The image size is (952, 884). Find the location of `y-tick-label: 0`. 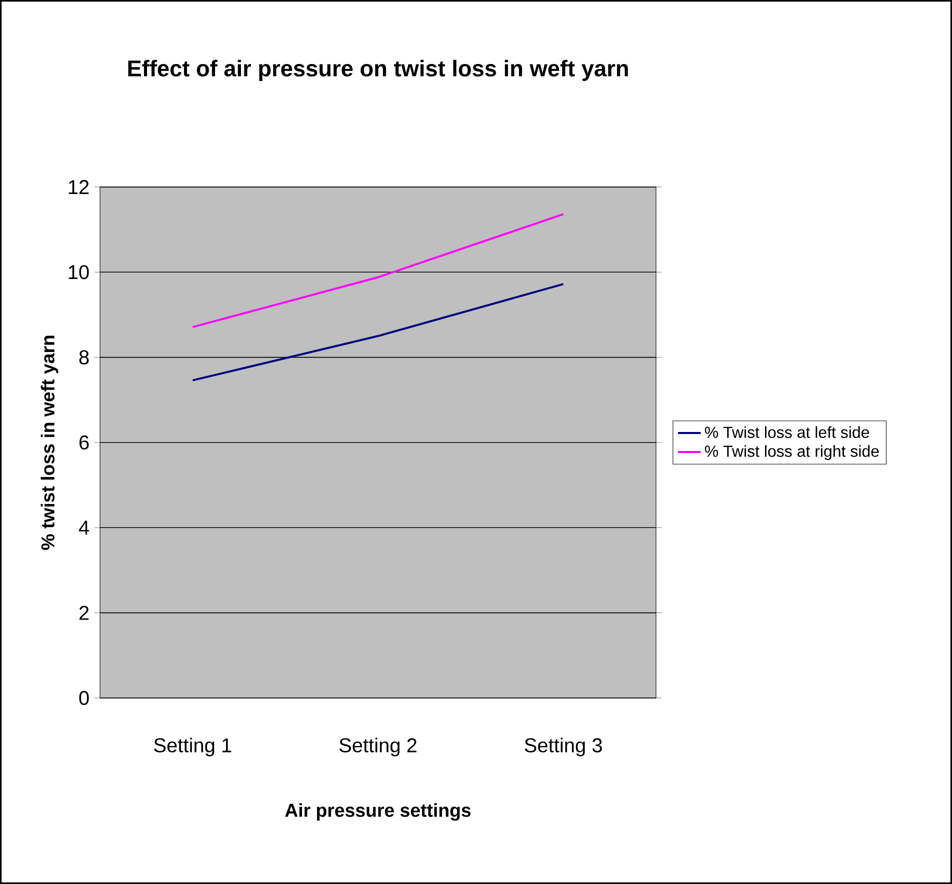

y-tick-label: 0 is located at coordinates (84, 698).